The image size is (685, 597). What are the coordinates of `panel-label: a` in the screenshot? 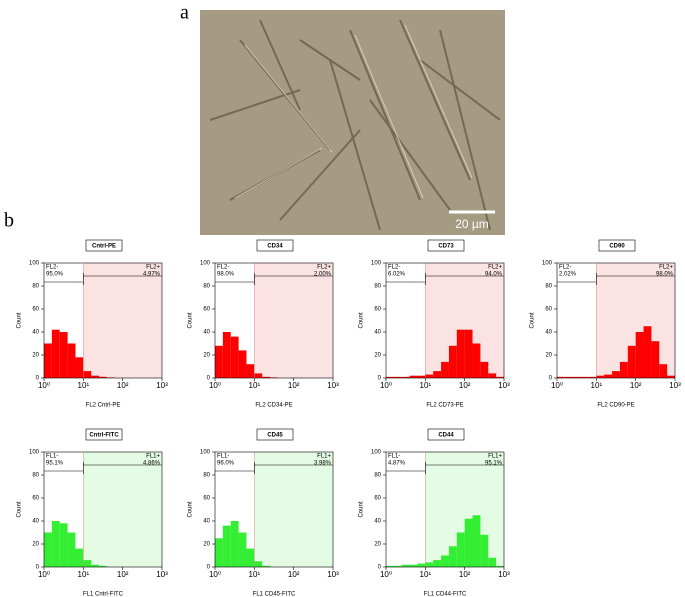 It's located at (184, 13).